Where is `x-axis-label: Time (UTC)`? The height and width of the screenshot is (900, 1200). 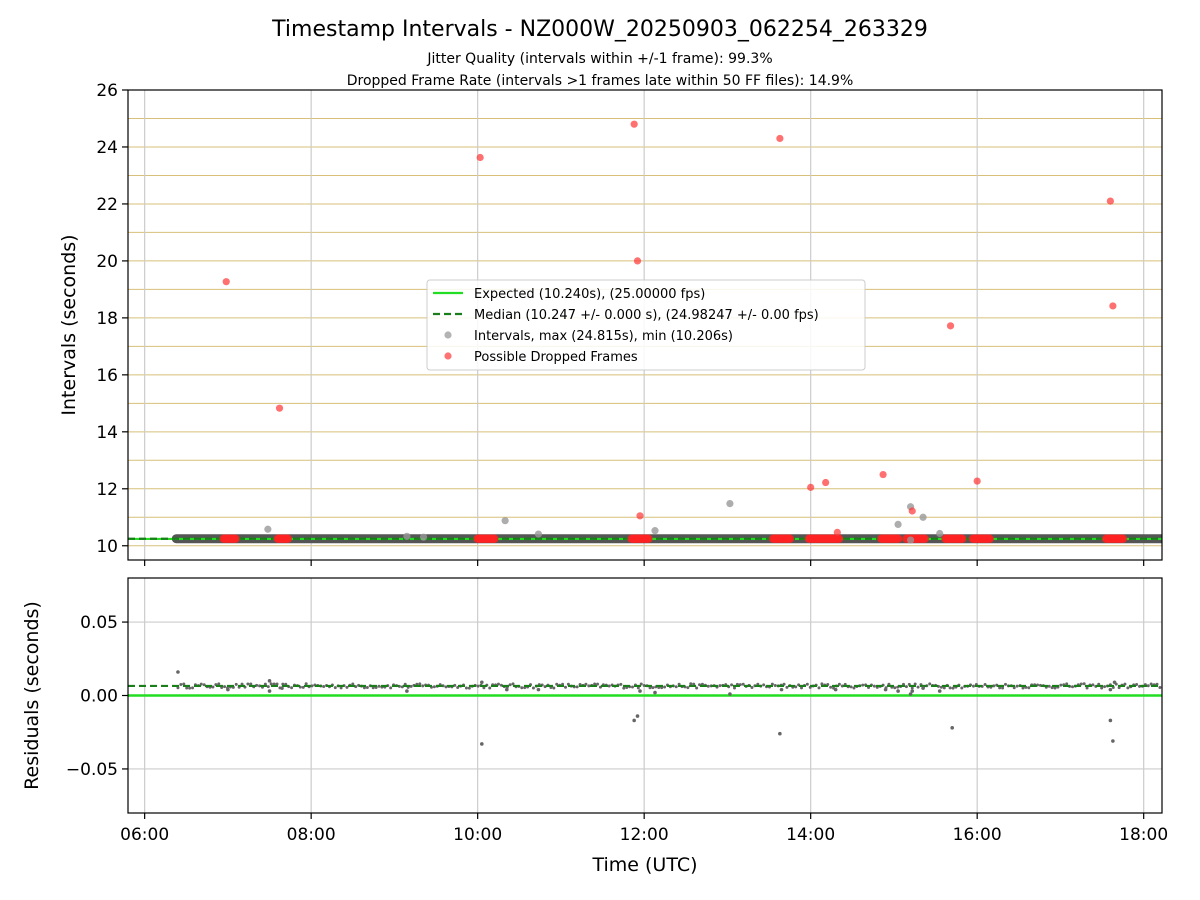 x-axis-label: Time (UTC) is located at coordinates (644, 865).